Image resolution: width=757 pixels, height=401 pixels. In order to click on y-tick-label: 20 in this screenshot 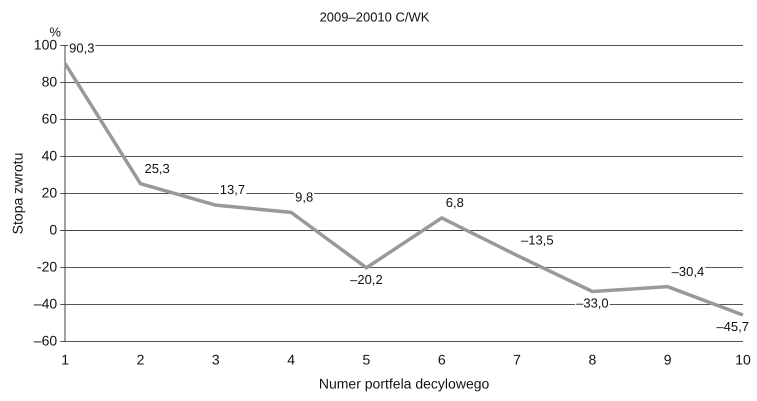, I will do `click(50, 192)`.